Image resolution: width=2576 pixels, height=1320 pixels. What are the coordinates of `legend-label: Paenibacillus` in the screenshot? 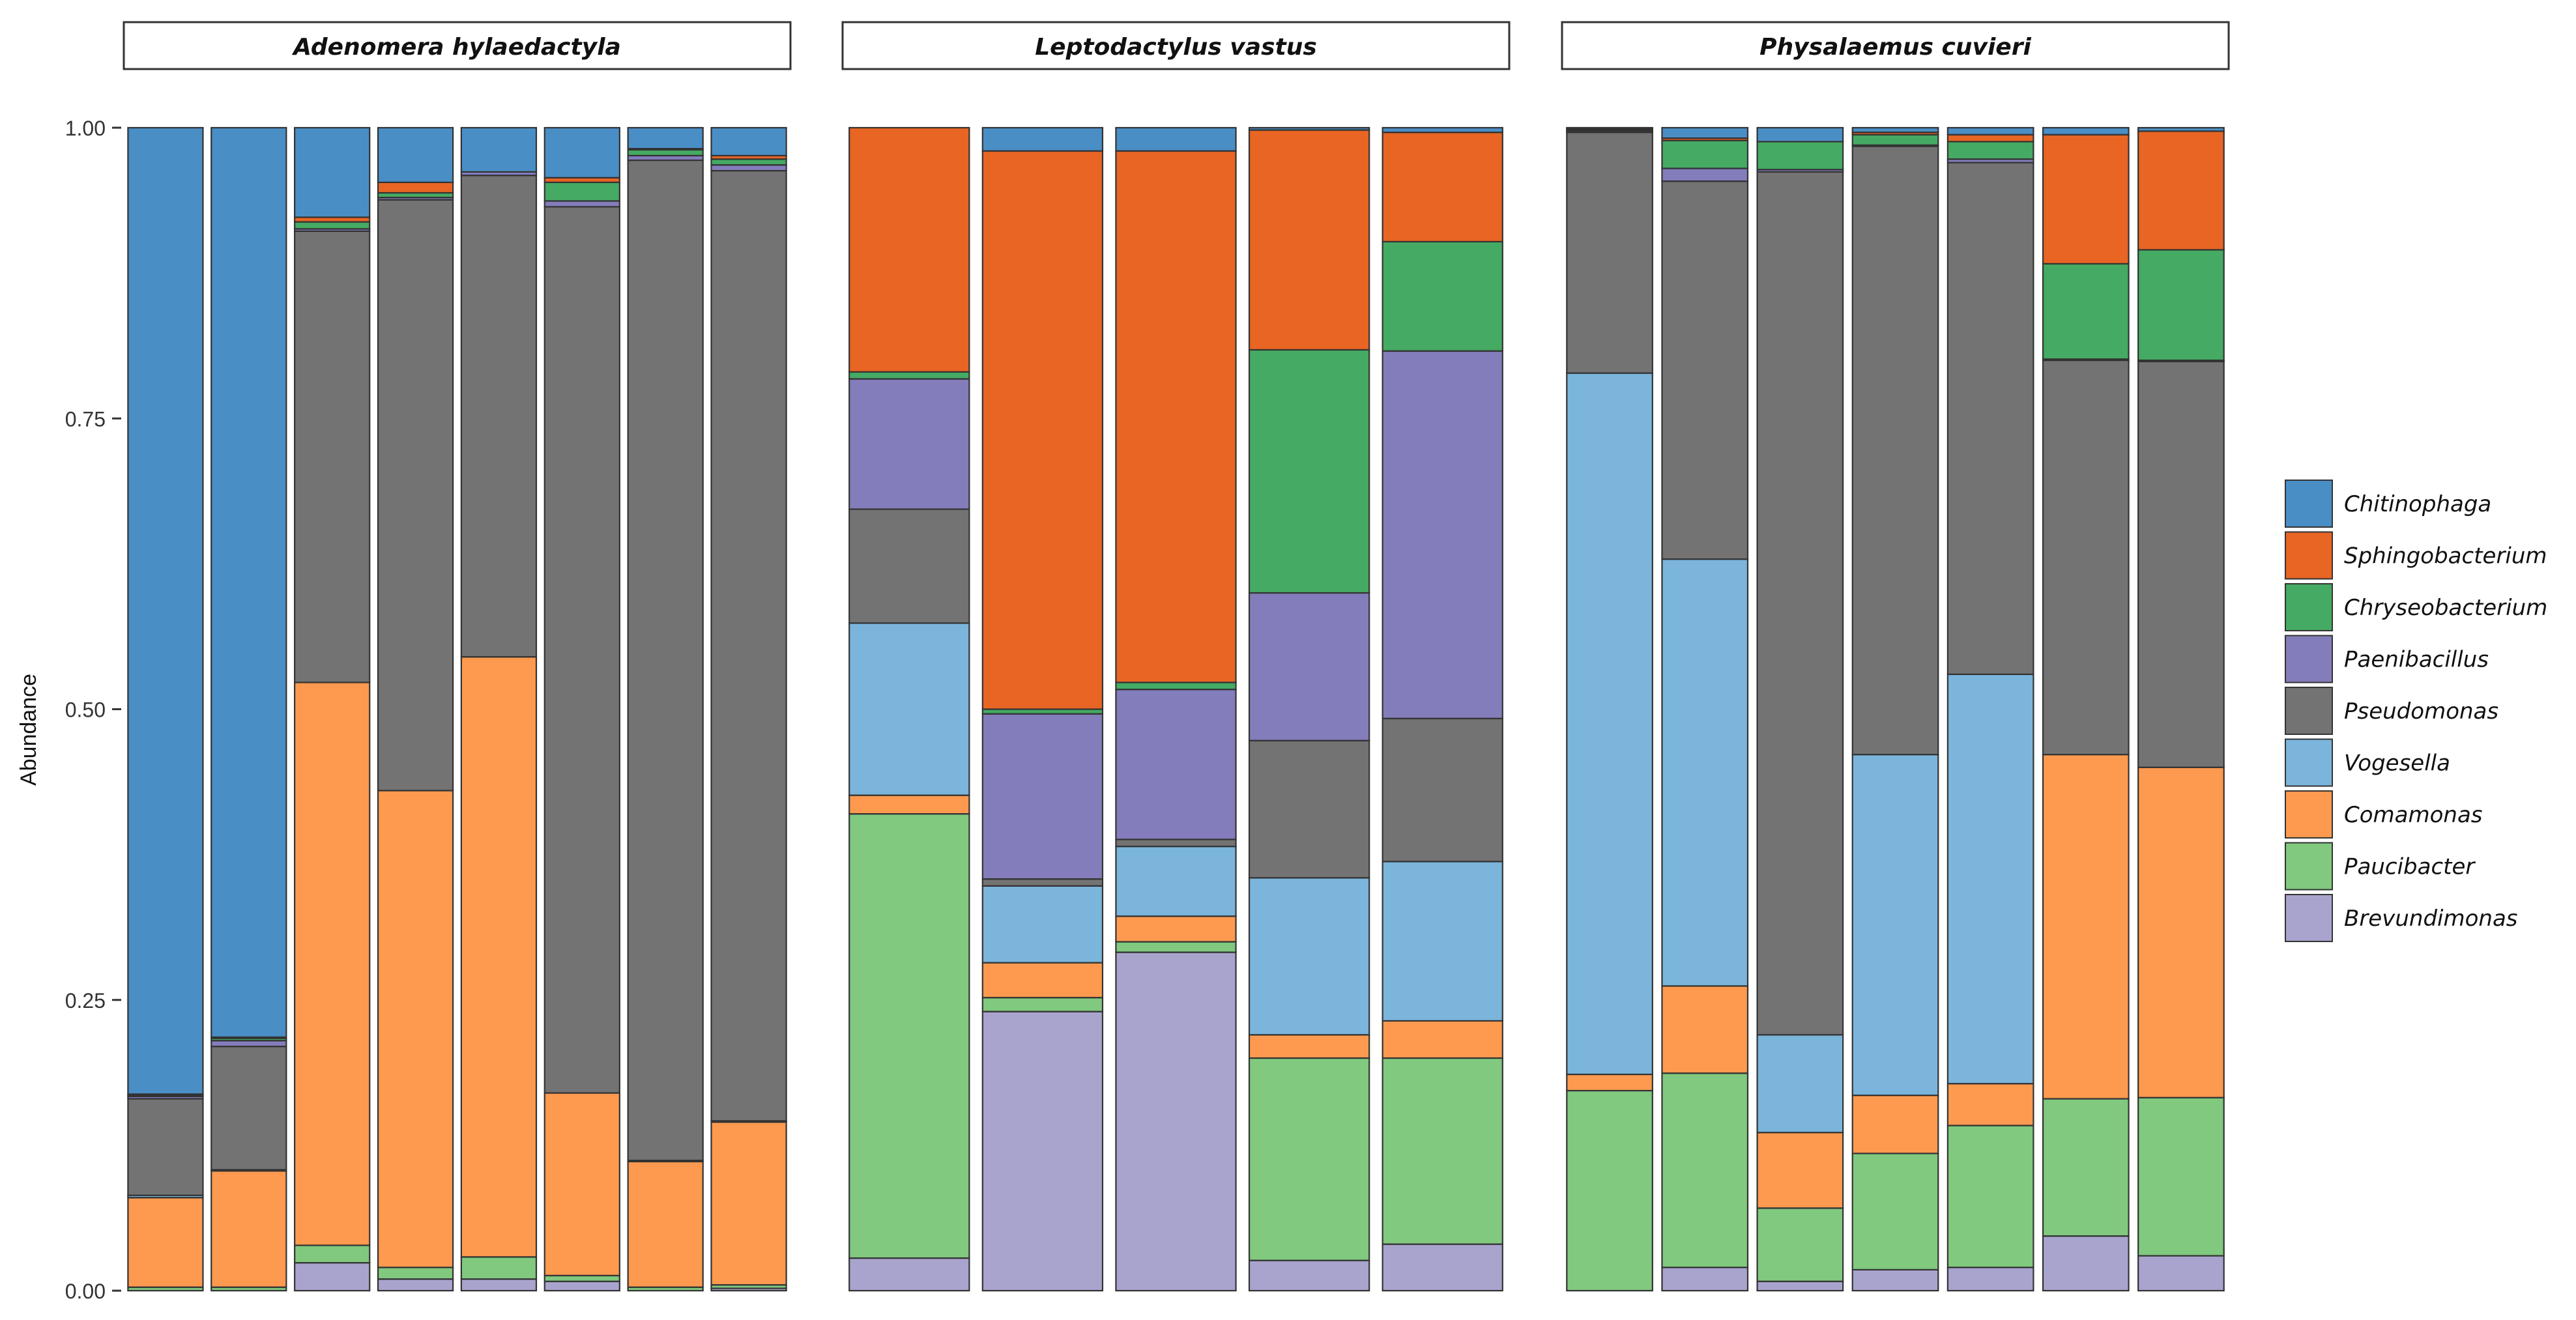 It's located at (2416, 660).